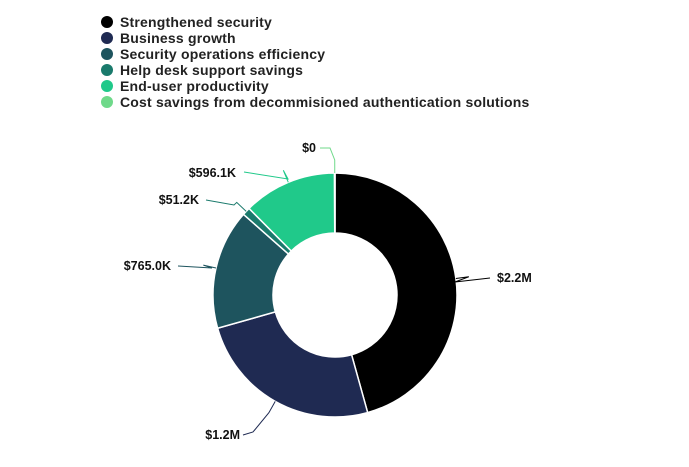 The height and width of the screenshot is (467, 689). What do you see at coordinates (315, 86) in the screenshot?
I see `legend-item-end-user-productivity: End-user productivity` at bounding box center [315, 86].